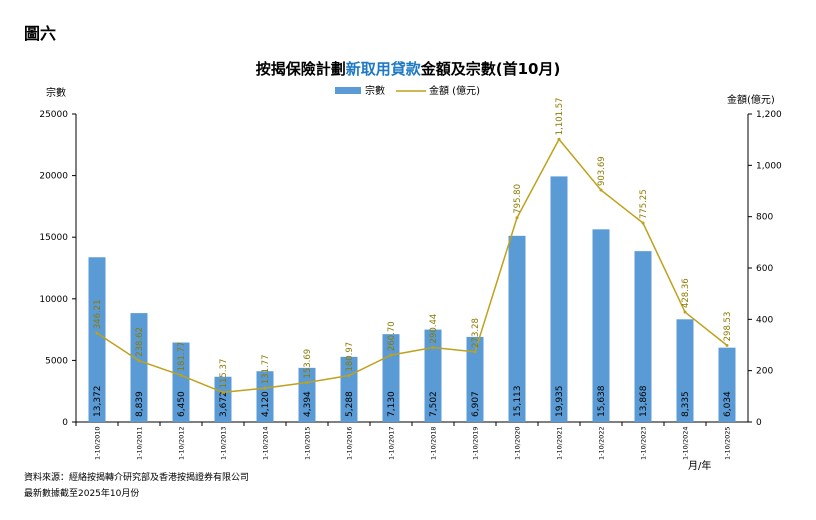  What do you see at coordinates (350, 357) in the screenshot?
I see `line-value-label: 180.97` at bounding box center [350, 357].